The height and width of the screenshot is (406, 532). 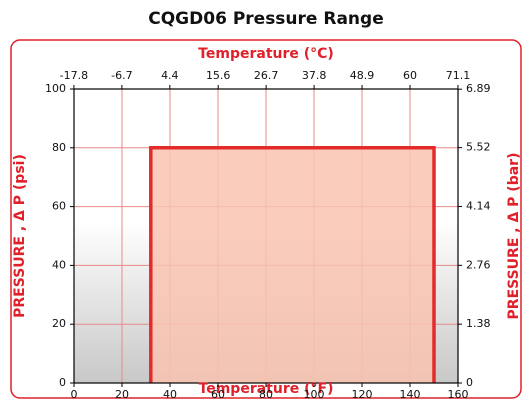 What do you see at coordinates (478, 205) in the screenshot?
I see `y2-tick-label: 4.14` at bounding box center [478, 205].